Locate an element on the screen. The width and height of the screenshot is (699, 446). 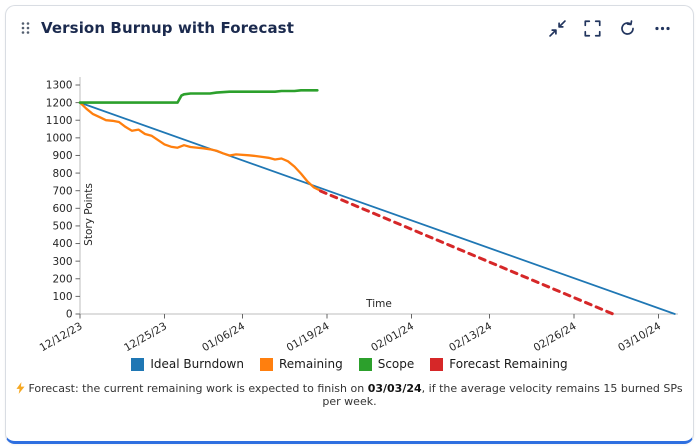
x-tick-label: 01/06/24 is located at coordinates (223, 337).